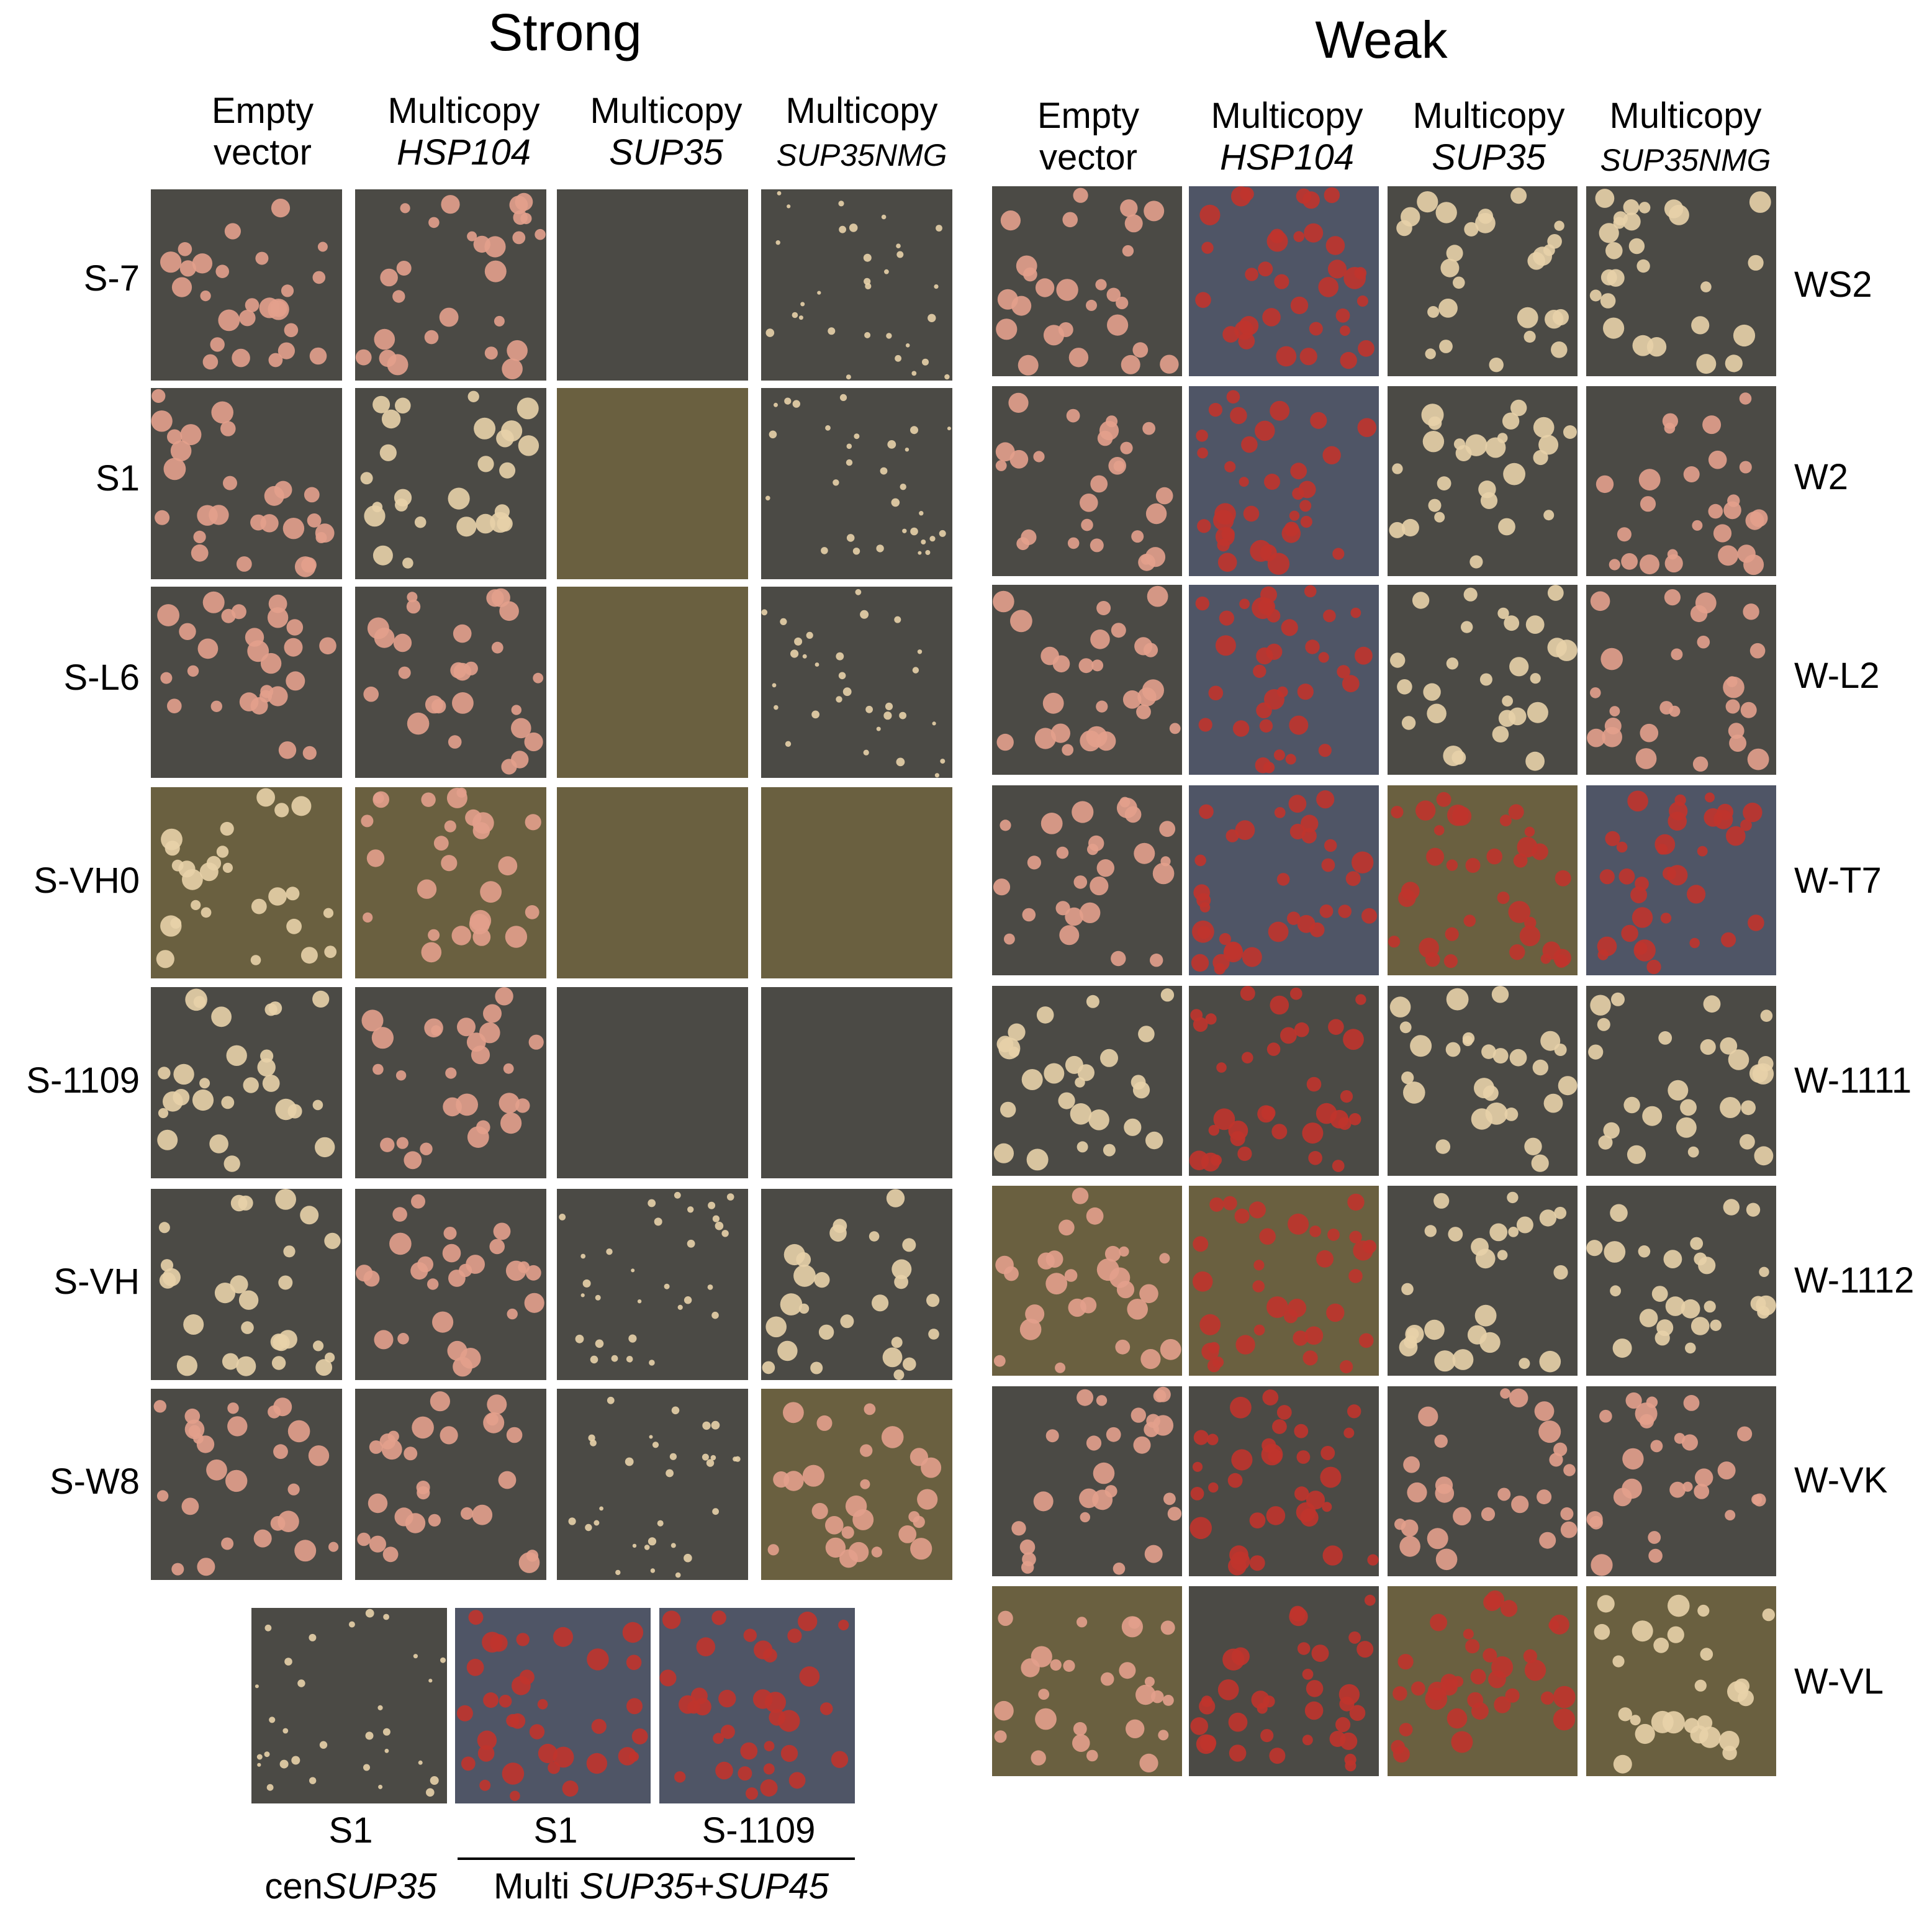 The height and width of the screenshot is (1909, 1932). What do you see at coordinates (1284, 481) in the screenshot?
I see `weak-plate-W2-col2` at bounding box center [1284, 481].